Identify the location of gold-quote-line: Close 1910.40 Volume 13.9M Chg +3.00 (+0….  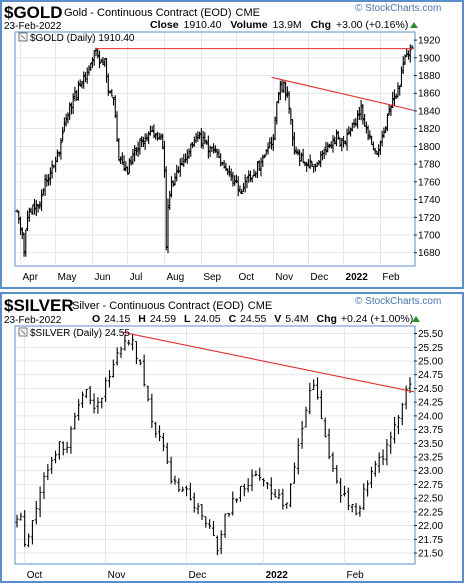
(279, 25).